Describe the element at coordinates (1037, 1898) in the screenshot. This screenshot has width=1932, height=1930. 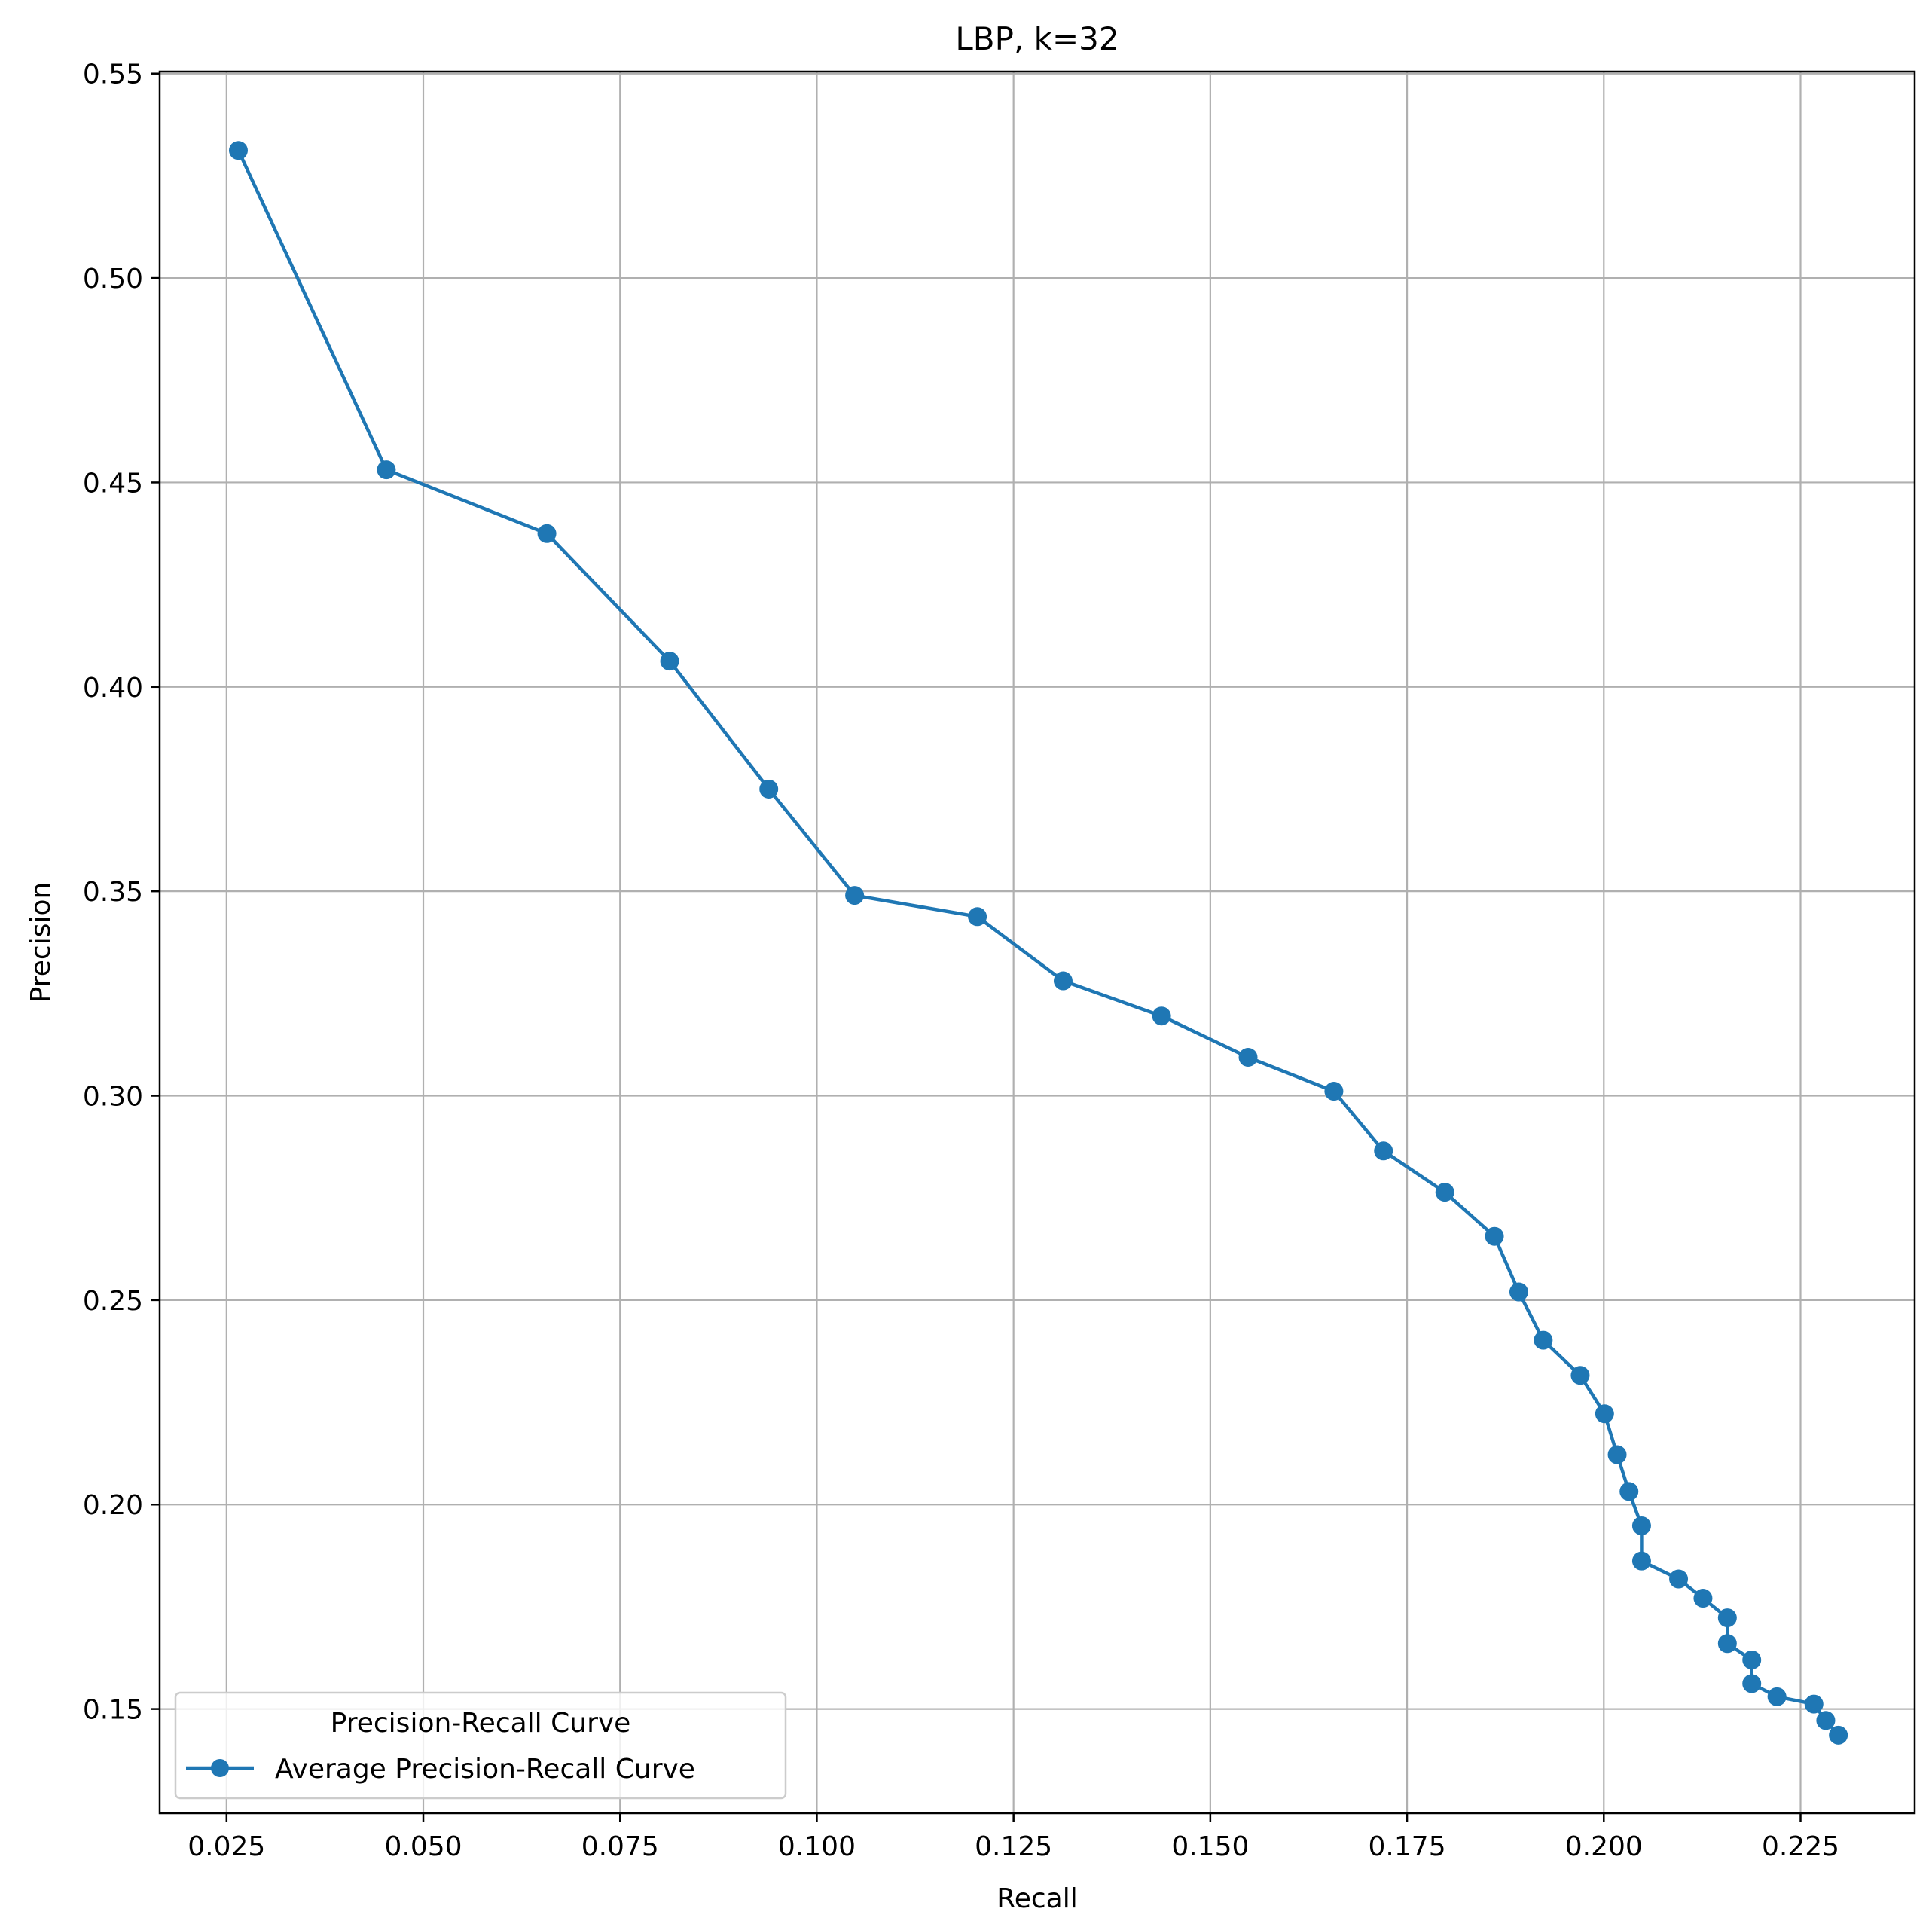
I see `x-axis-label: Recall` at that location.